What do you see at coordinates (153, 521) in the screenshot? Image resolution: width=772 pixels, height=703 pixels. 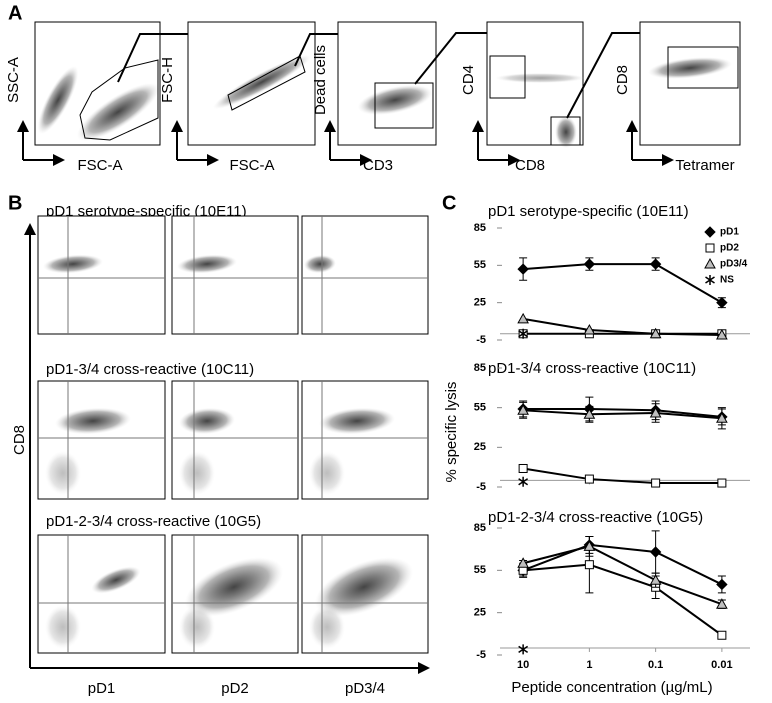 I see `row-title: pD1-2-3/4 cross-reactive (10G5)` at bounding box center [153, 521].